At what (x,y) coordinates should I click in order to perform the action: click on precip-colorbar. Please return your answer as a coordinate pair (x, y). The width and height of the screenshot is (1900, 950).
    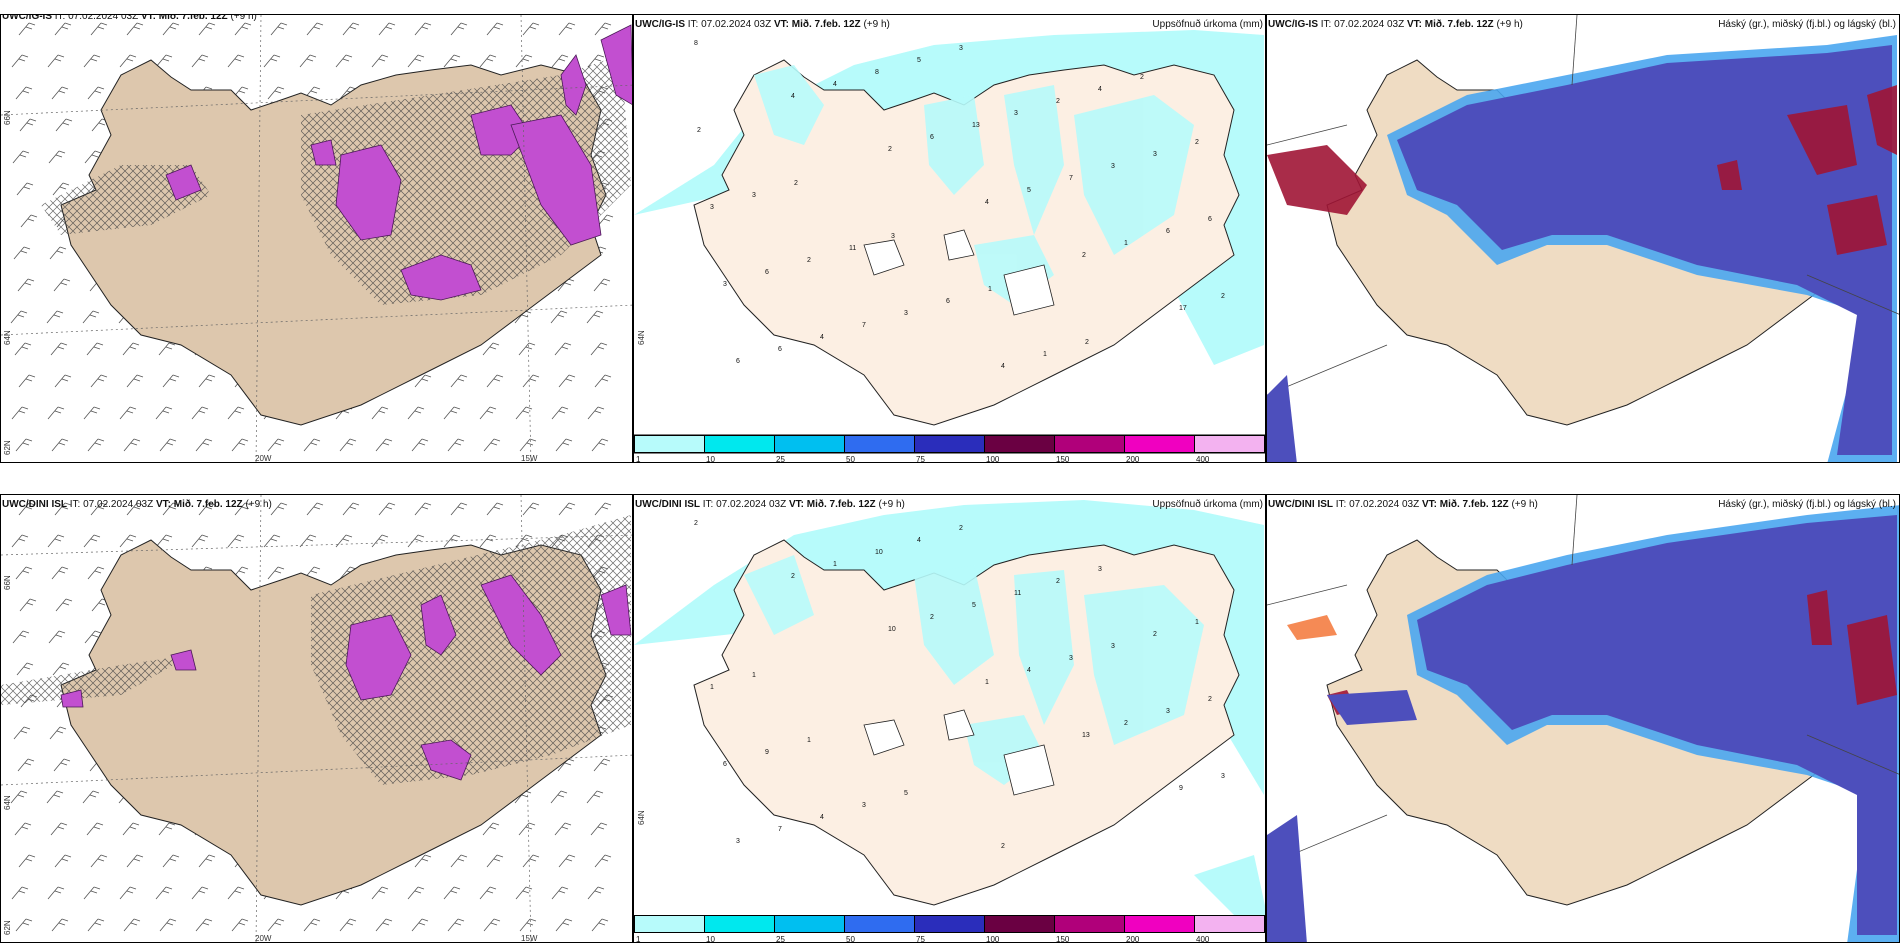
    Looking at the image, I should click on (949, 924).